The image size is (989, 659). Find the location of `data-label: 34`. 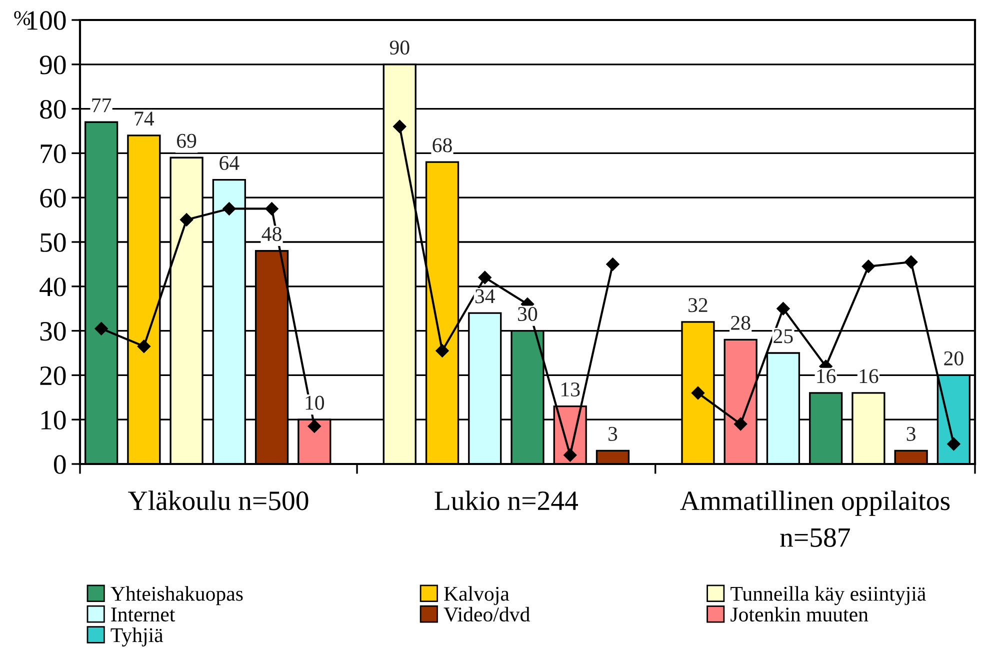

data-label: 34 is located at coordinates (485, 296).